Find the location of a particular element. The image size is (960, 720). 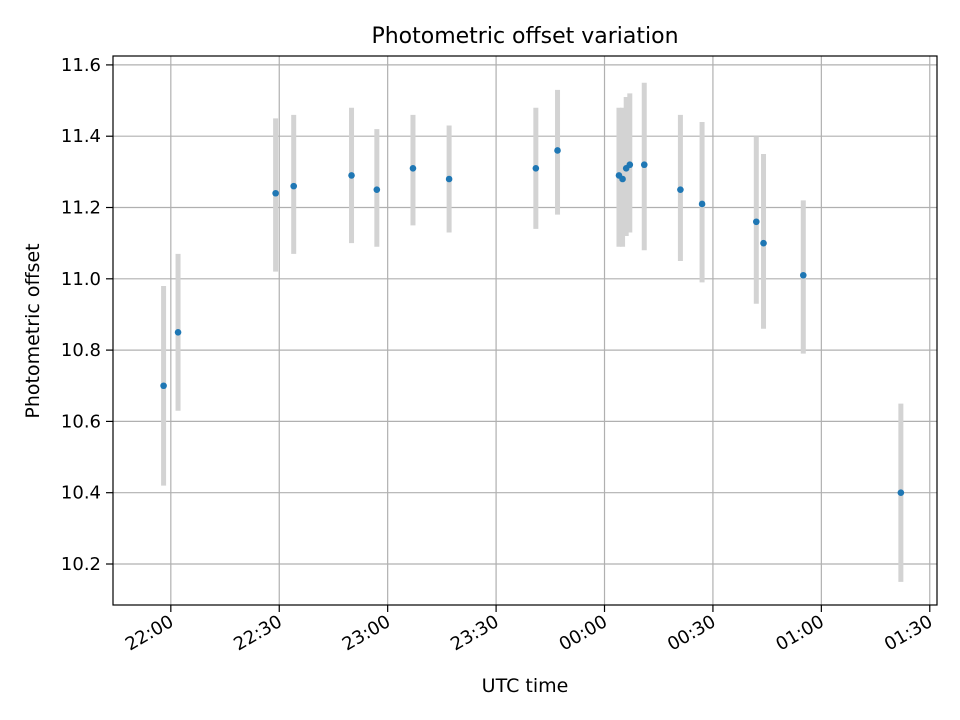

y-tick-label: 11.6 is located at coordinates (81, 65).